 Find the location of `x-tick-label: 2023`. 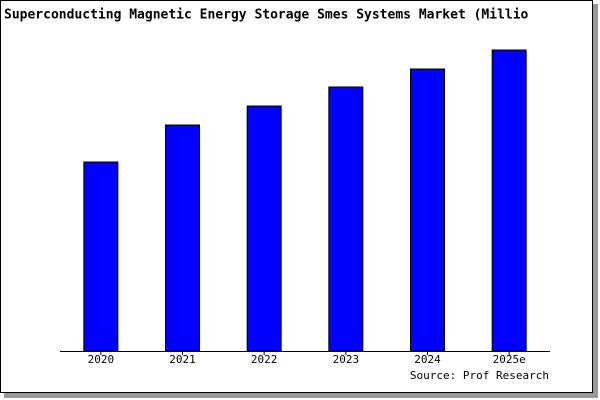

x-tick-label: 2023 is located at coordinates (346, 359).